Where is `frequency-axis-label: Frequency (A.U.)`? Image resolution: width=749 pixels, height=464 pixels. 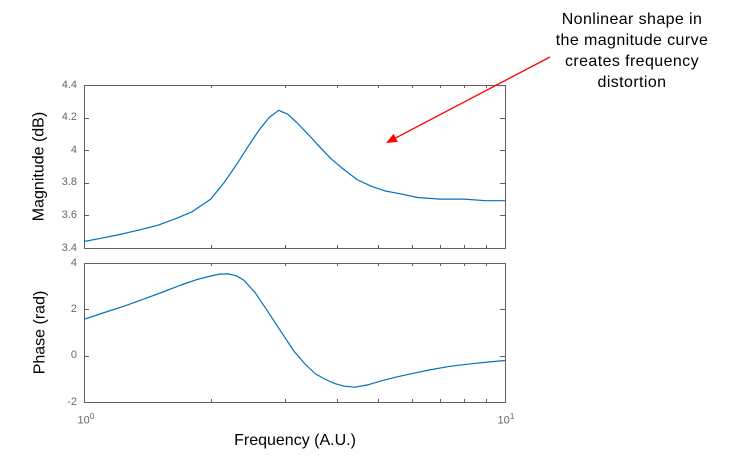
frequency-axis-label: Frequency (A.U.) is located at coordinates (295, 440).